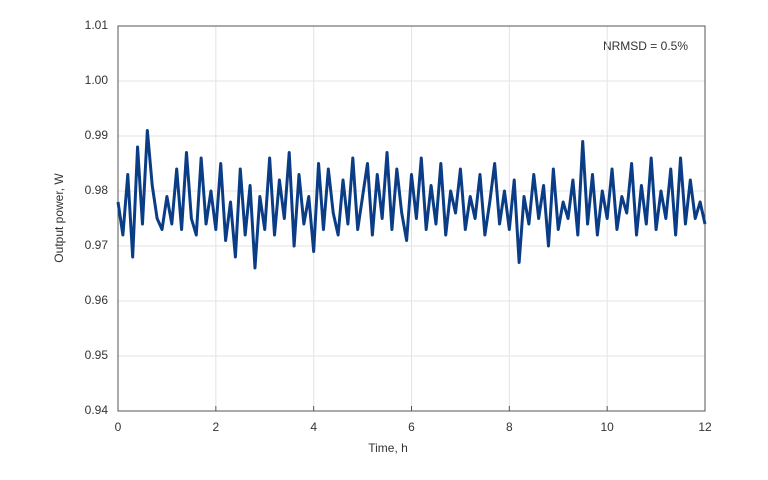 Image resolution: width=768 pixels, height=480 pixels. Describe the element at coordinates (118, 427) in the screenshot. I see `x-tick-label: 0` at that location.